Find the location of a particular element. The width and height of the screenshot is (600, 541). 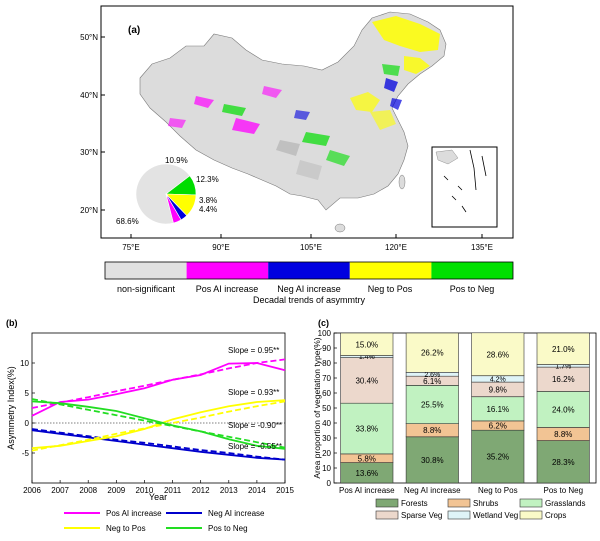

bar-segment-grasslands is located at coordinates (367, 428).